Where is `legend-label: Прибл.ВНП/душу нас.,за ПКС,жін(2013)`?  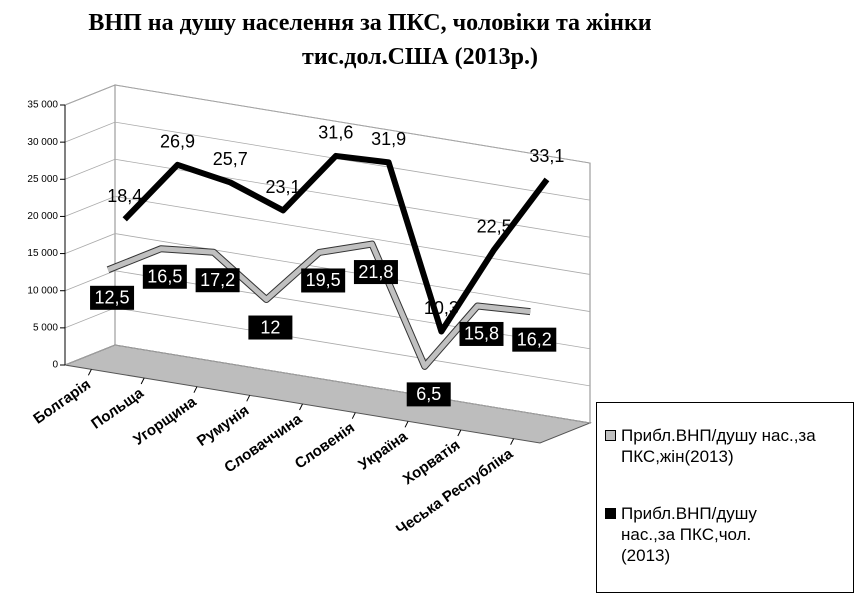
legend-label: Прибл.ВНП/душу нас.,за ПКС,жін(2013) is located at coordinates (718, 446).